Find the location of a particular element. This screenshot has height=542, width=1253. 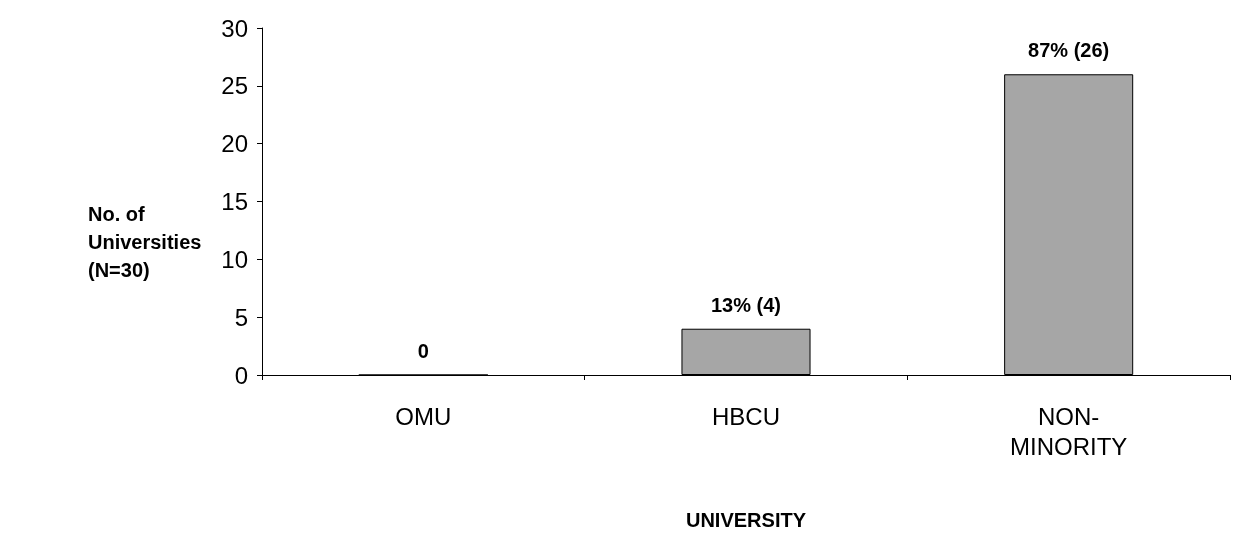

y-tick-label: 15 is located at coordinates (234, 201).